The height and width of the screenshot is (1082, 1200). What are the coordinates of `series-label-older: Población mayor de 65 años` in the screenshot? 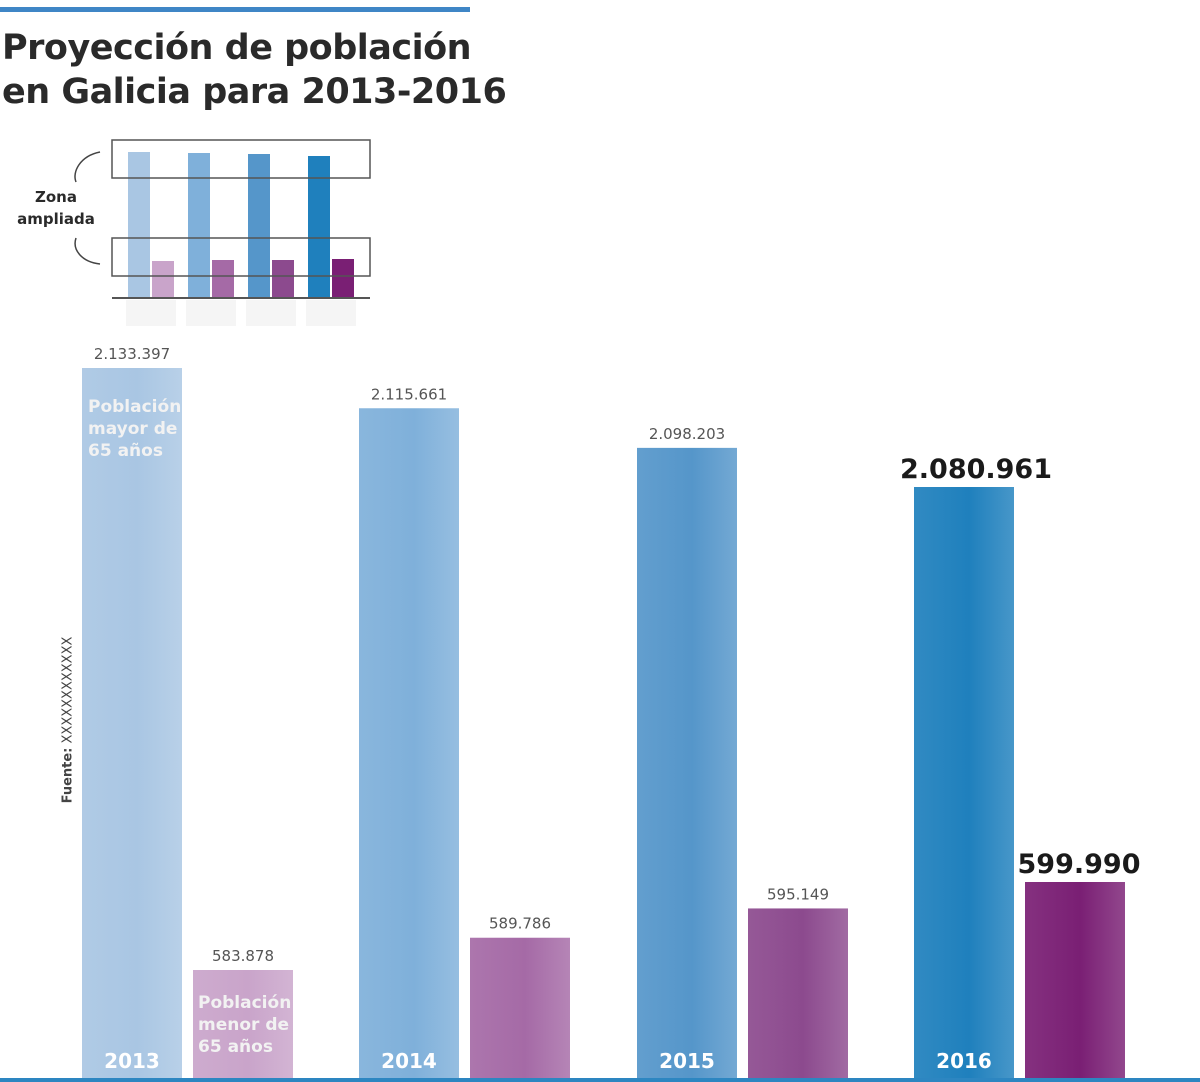 It's located at (134, 429).